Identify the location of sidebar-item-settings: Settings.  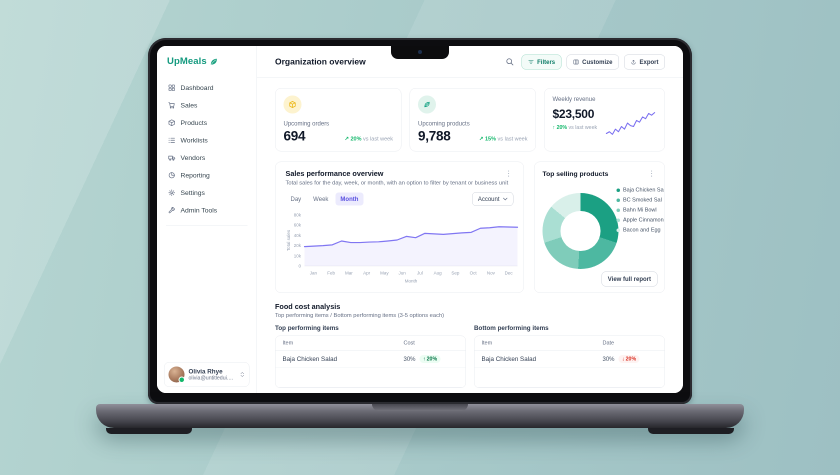
(207, 193).